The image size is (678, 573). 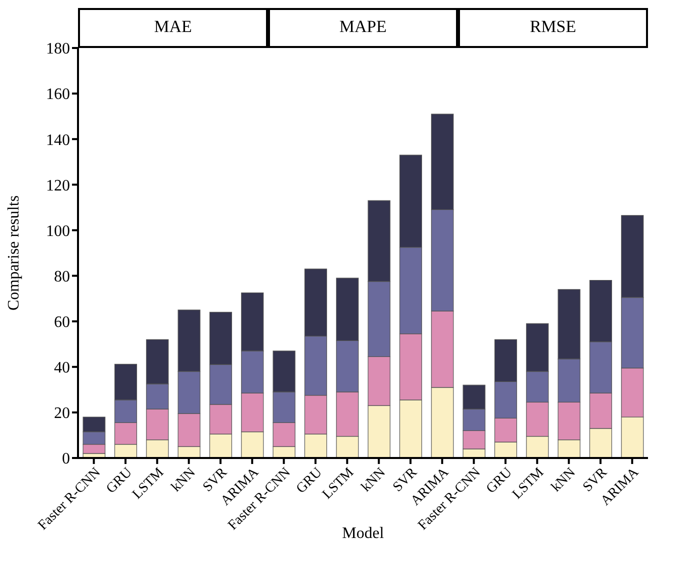 I want to click on chart-title: MAE, so click(x=173, y=28).